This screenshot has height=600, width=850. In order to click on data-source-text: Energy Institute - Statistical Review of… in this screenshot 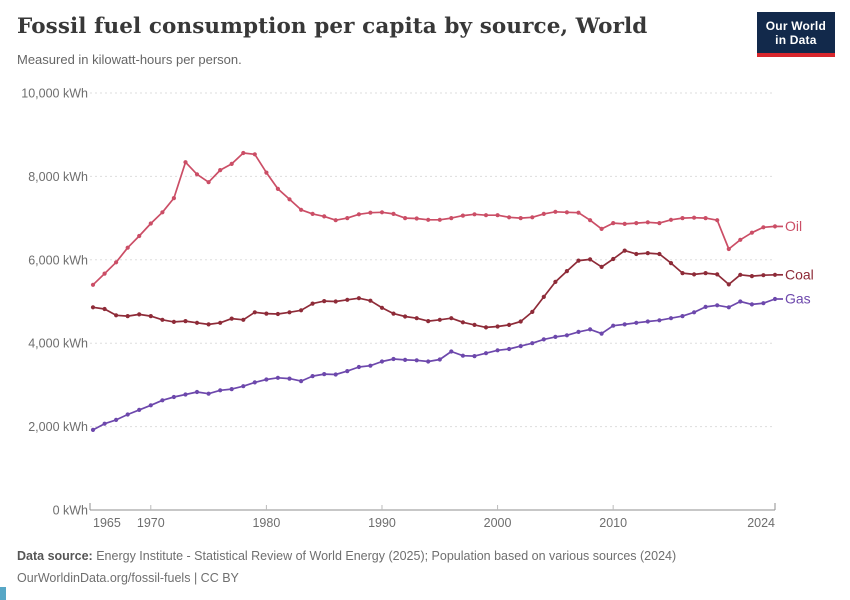, I will do `click(386, 556)`.